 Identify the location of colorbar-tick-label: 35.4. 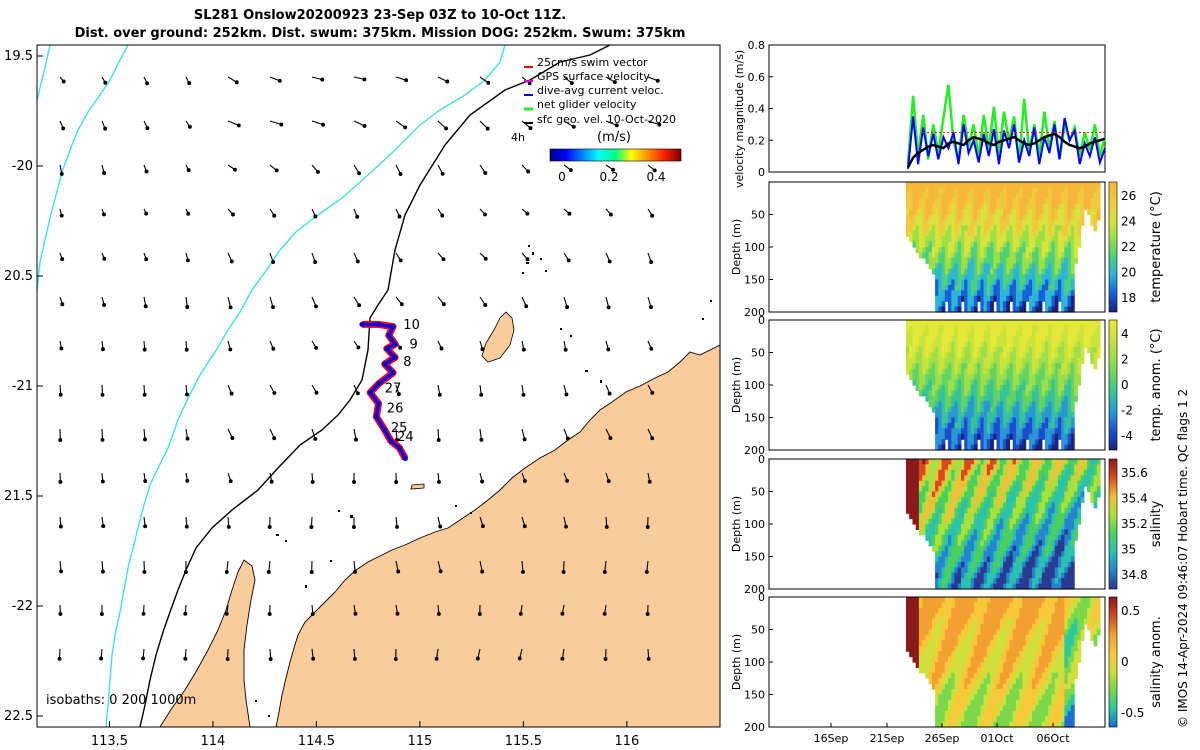
(1134, 499).